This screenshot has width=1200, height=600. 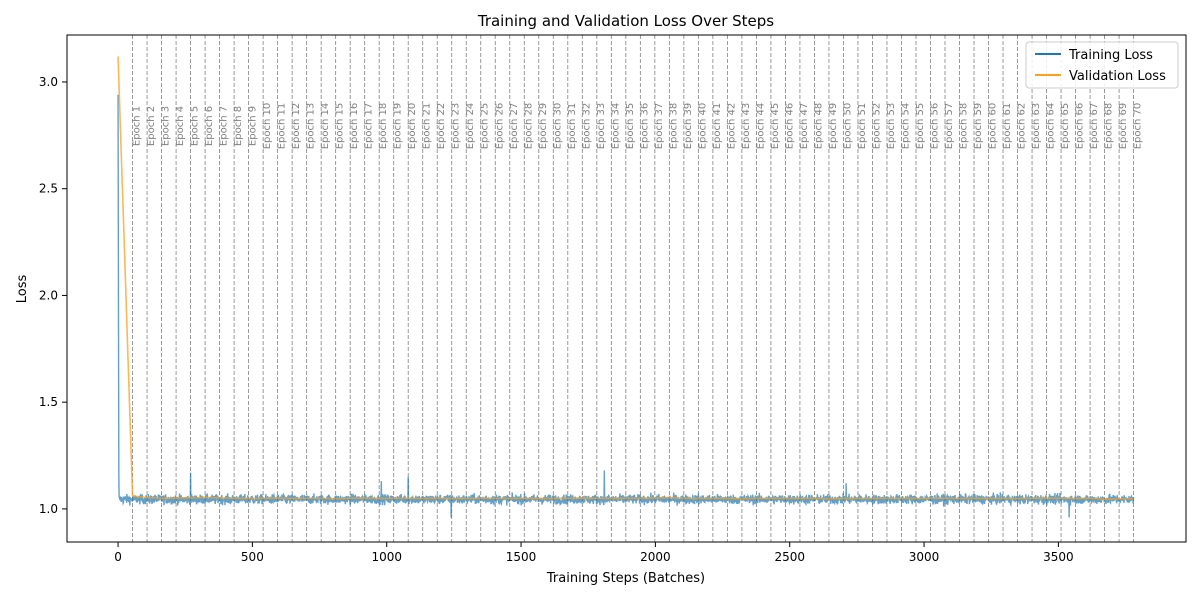 What do you see at coordinates (1080, 126) in the screenshot?
I see `epoch-label: Epoch 66` at bounding box center [1080, 126].